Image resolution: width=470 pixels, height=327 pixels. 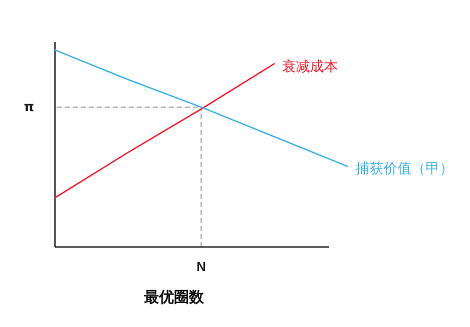 I want to click on text: N, so click(x=201, y=266).